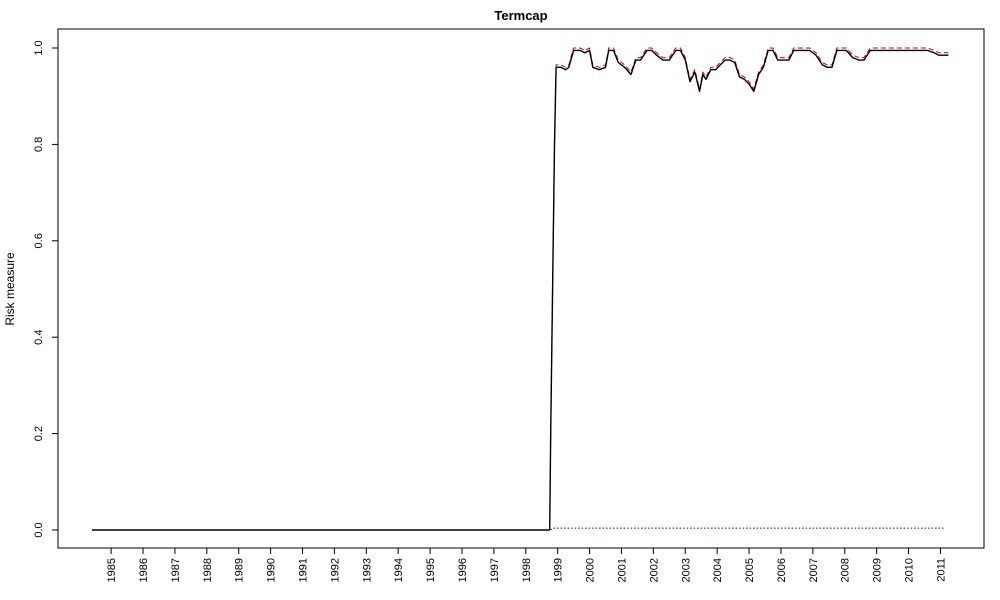  What do you see at coordinates (367, 570) in the screenshot?
I see `x-tick-label: 1993` at bounding box center [367, 570].